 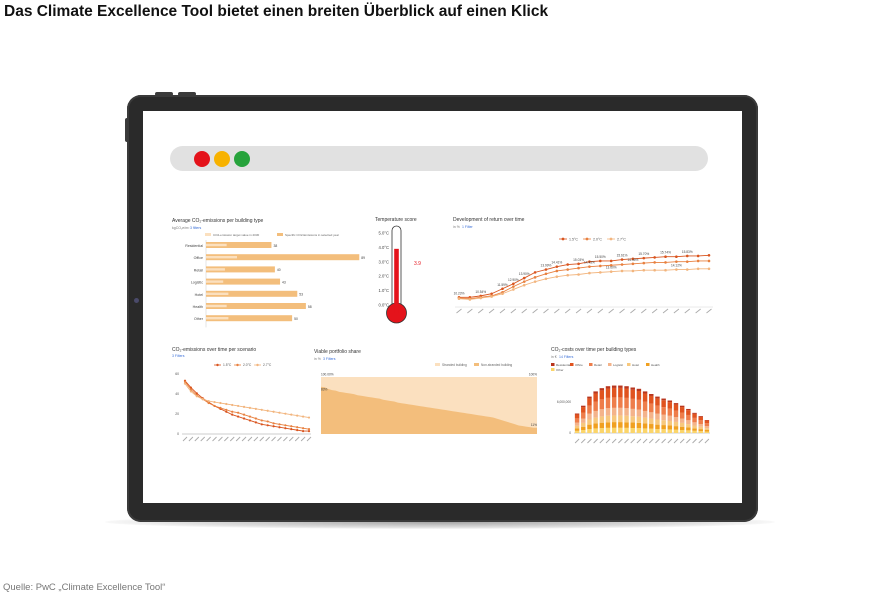 I want to click on emissions-time-title: CO₂-emissions over time per scenario, so click(x=214, y=350).